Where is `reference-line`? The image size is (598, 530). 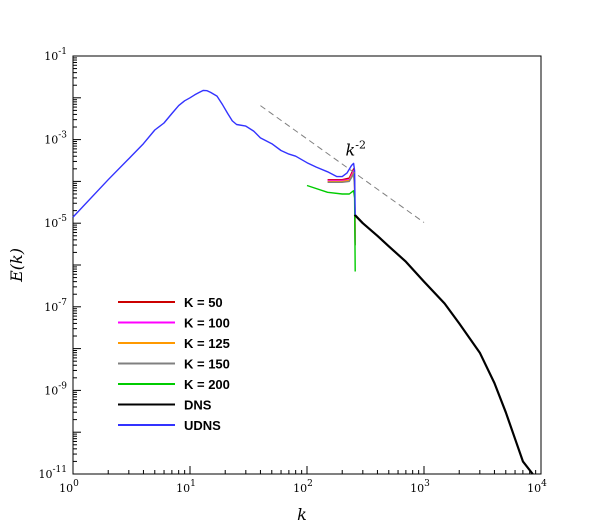
reference-line is located at coordinates (342, 164).